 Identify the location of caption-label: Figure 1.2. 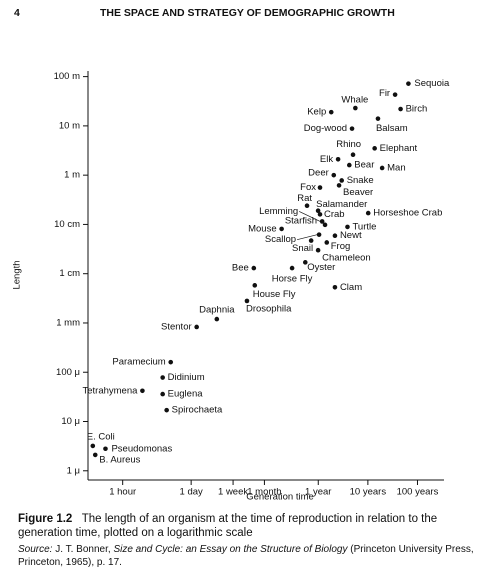
(45, 519).